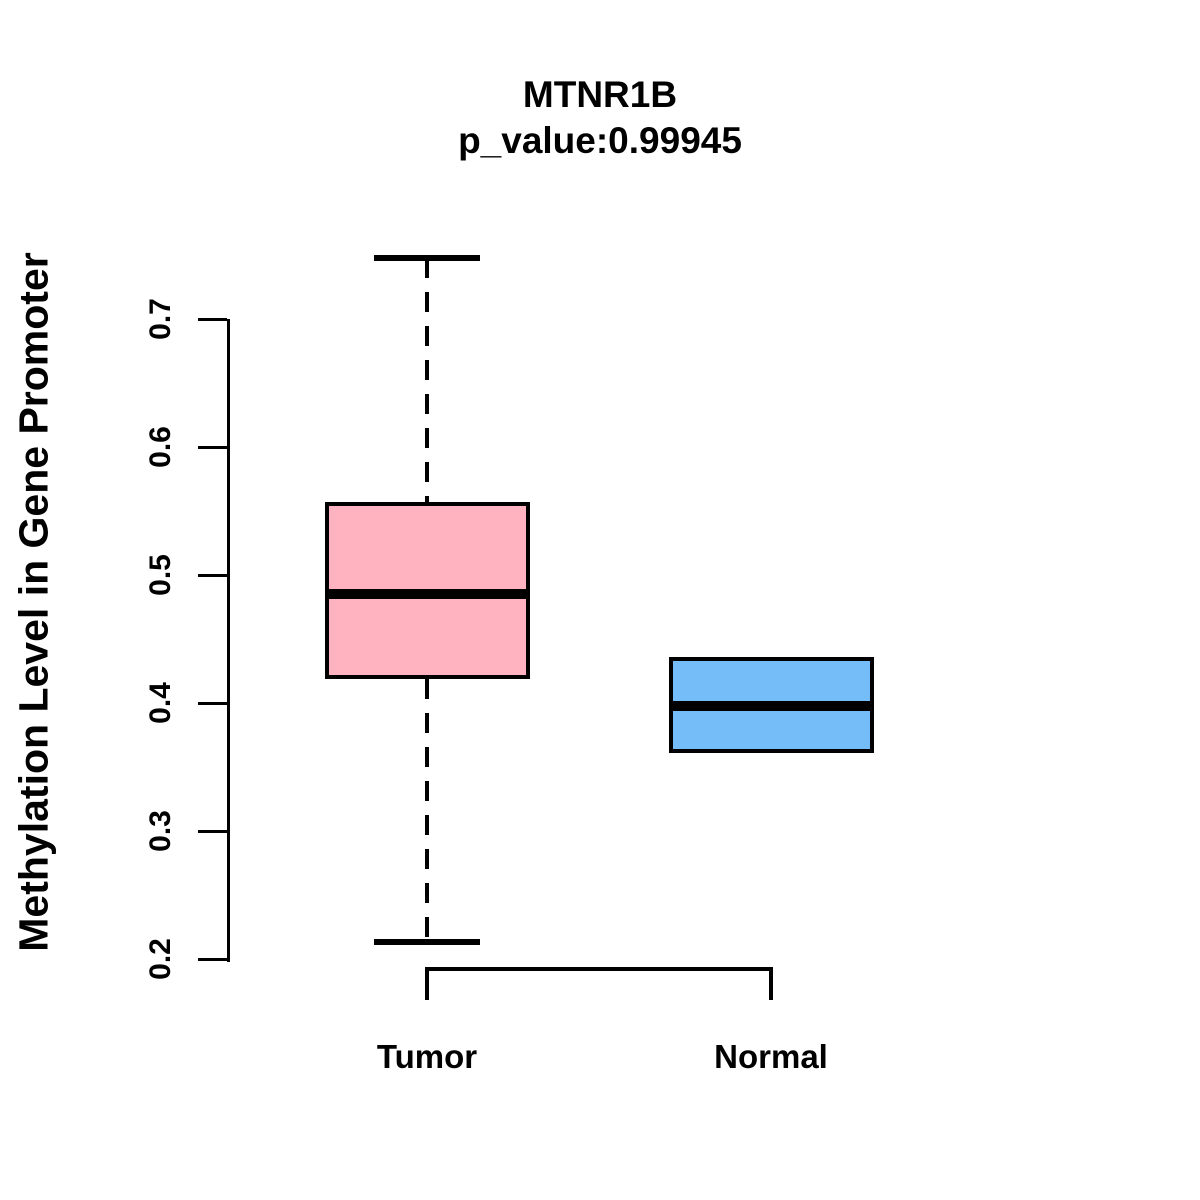  What do you see at coordinates (427, 942) in the screenshot?
I see `lower-whisker-cap` at bounding box center [427, 942].